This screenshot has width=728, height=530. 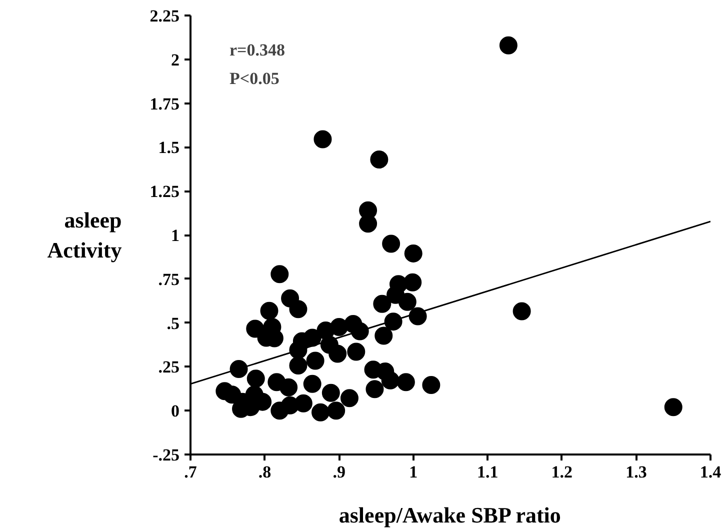 I want to click on x-tick-label: 1.1, so click(x=487, y=472).